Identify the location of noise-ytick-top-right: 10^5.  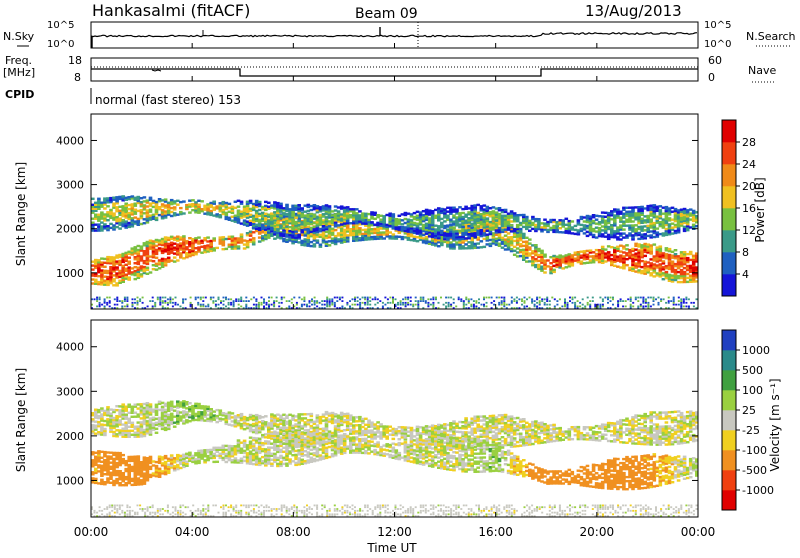
(717, 25).